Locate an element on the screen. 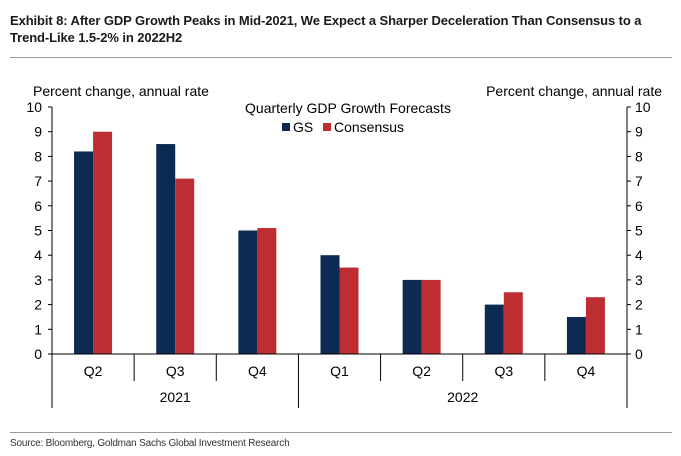 The height and width of the screenshot is (456, 681). legend-label-gs: GS is located at coordinates (303, 127).